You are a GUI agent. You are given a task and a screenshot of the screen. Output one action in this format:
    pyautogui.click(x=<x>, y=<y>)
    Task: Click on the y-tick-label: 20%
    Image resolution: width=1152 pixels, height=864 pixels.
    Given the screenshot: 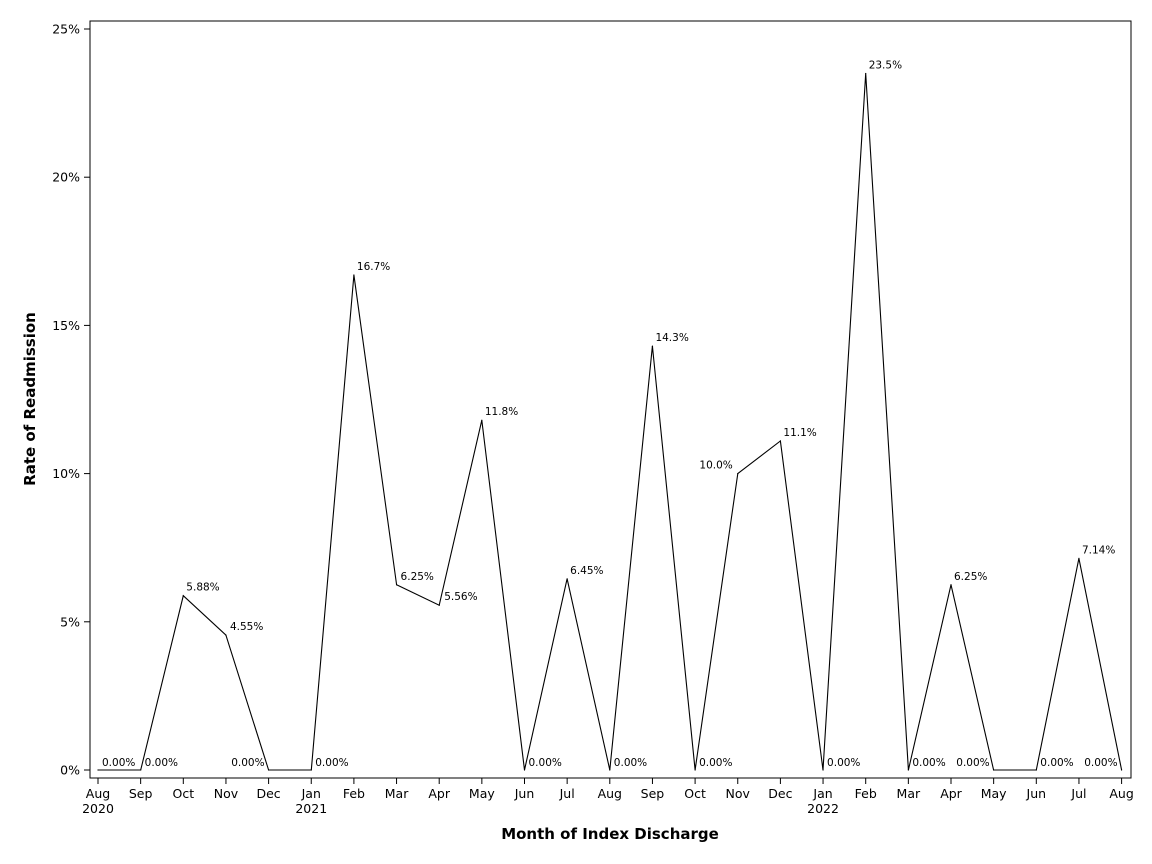 What is the action you would take?
    pyautogui.click(x=66, y=177)
    